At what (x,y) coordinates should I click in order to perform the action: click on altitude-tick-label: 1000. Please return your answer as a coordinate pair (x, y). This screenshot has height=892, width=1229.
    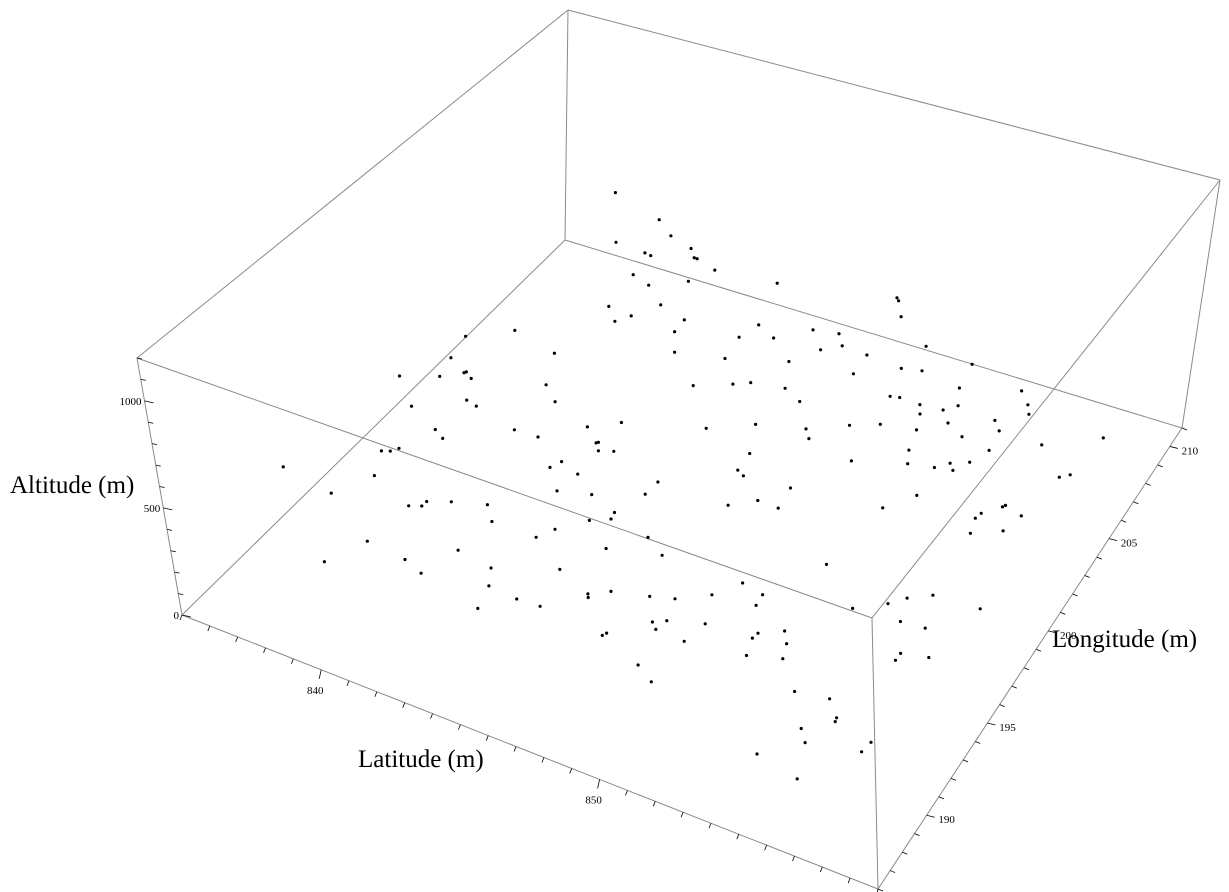
    Looking at the image, I should click on (131, 402).